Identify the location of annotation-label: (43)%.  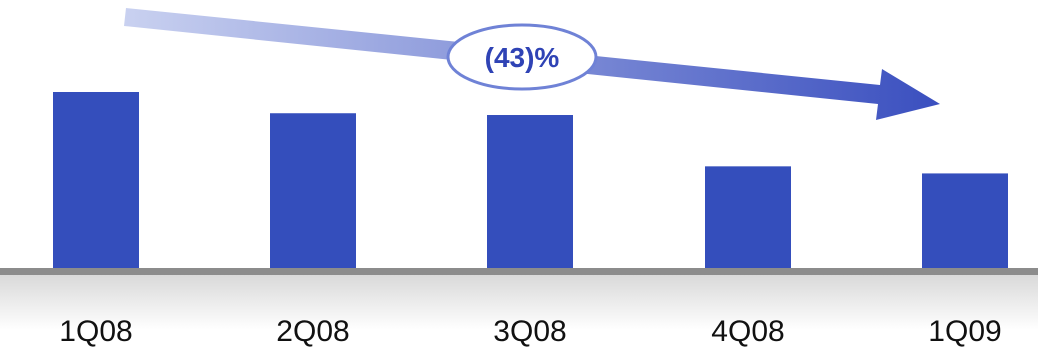
(522, 57).